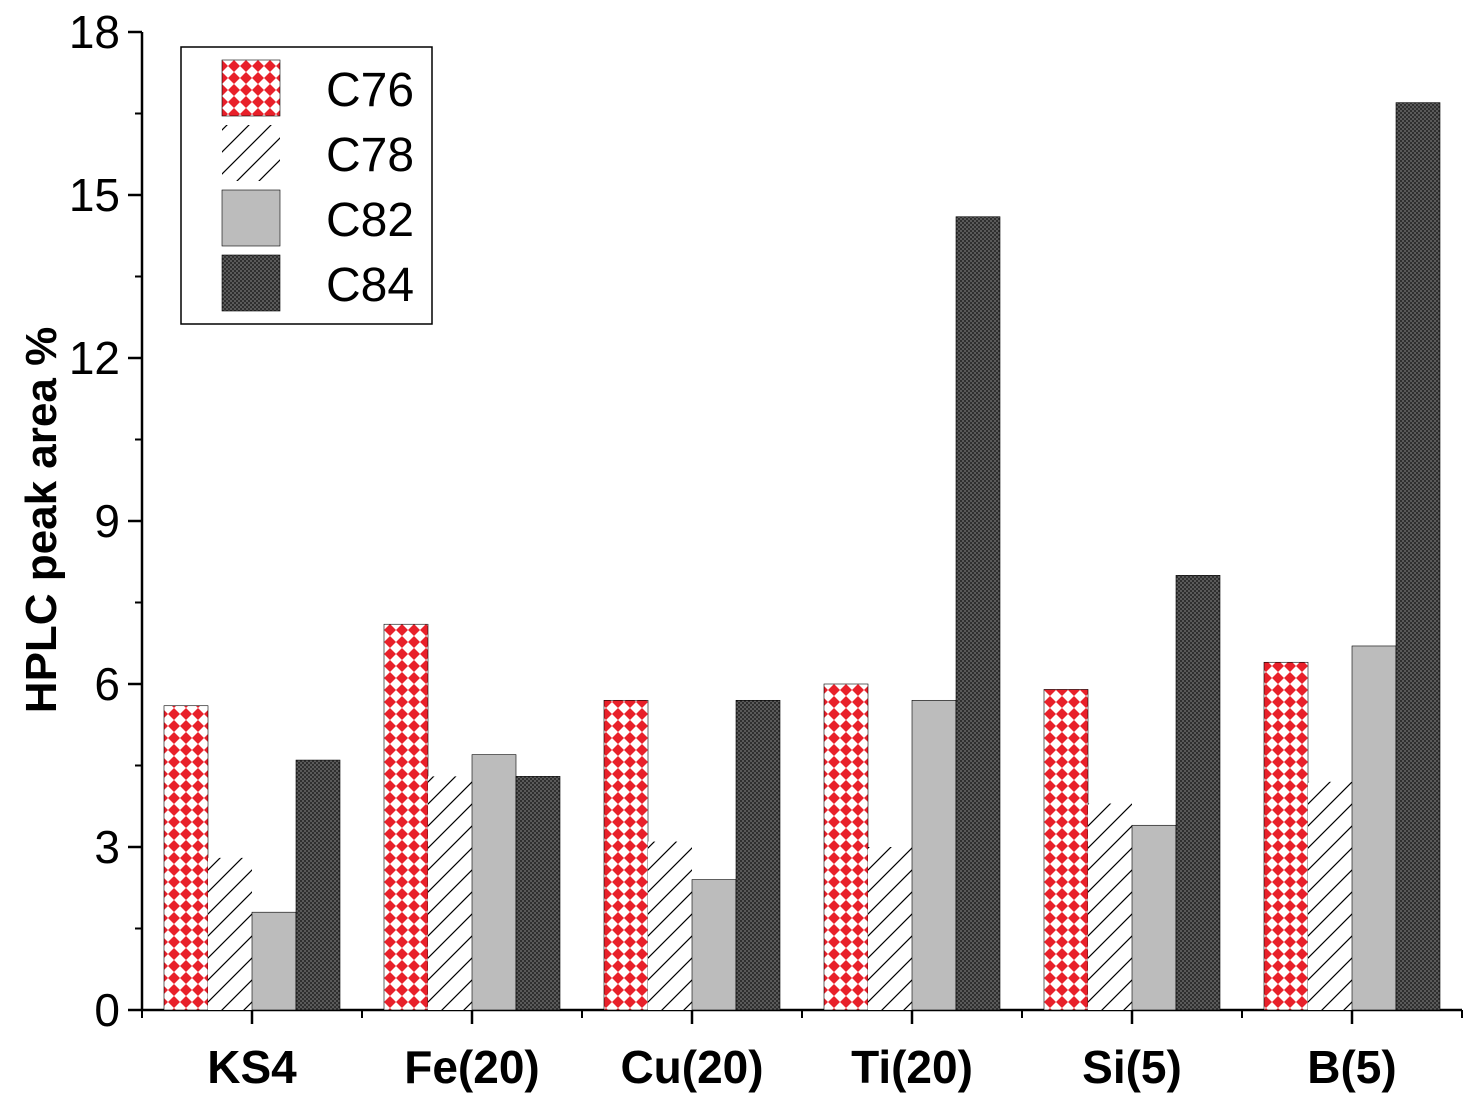  What do you see at coordinates (251, 283) in the screenshot?
I see `legend-swatch-c84` at bounding box center [251, 283].